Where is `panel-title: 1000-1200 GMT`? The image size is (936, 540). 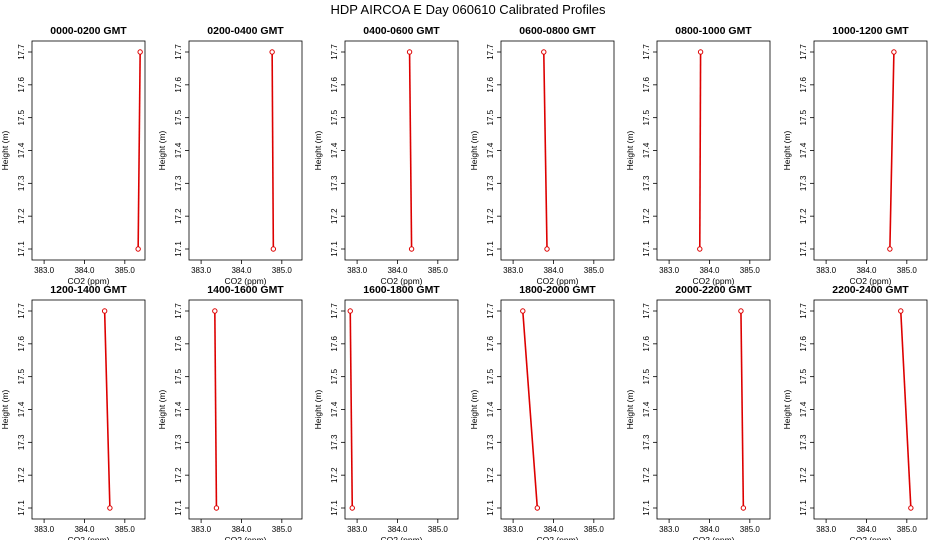
panel-title: 1000-1200 GMT is located at coordinates (870, 31).